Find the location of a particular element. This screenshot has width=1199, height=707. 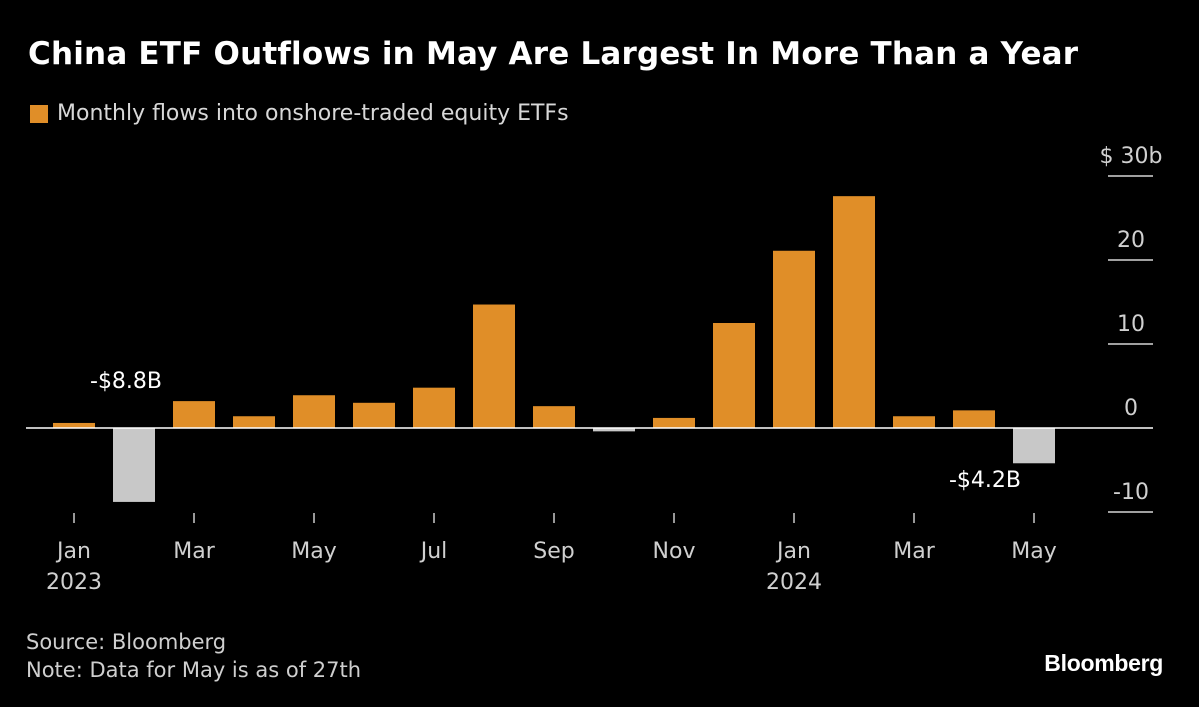

y-tick-label: $ 30b is located at coordinates (1131, 156).